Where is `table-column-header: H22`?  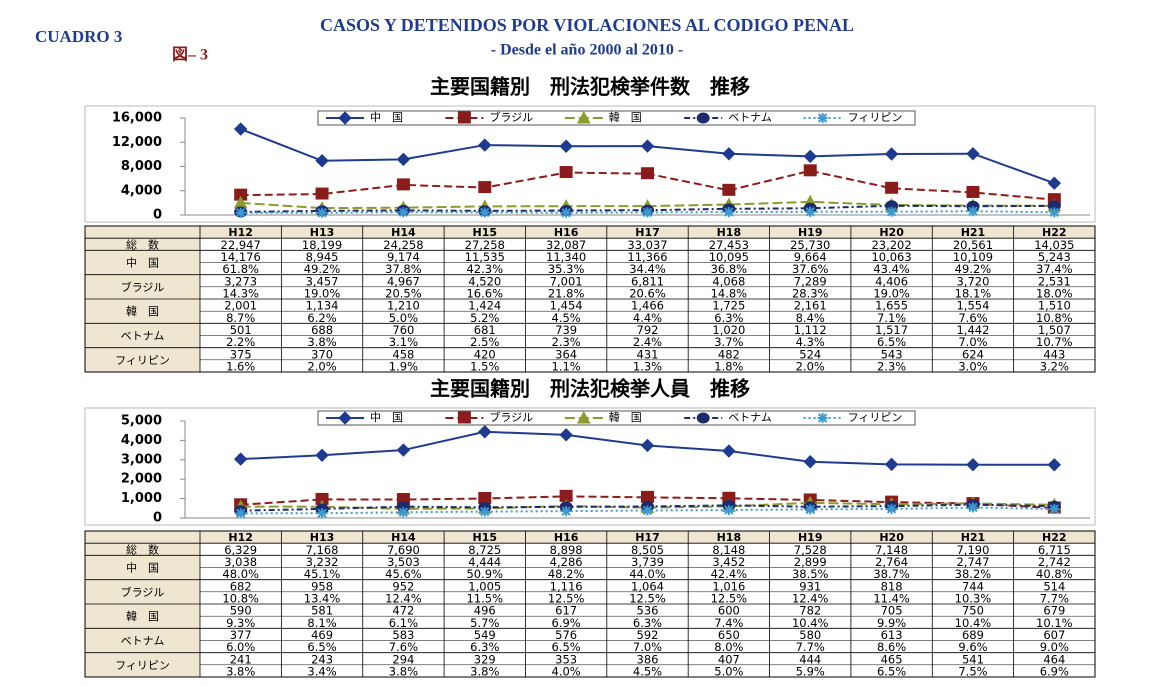 table-column-header: H22 is located at coordinates (1054, 537).